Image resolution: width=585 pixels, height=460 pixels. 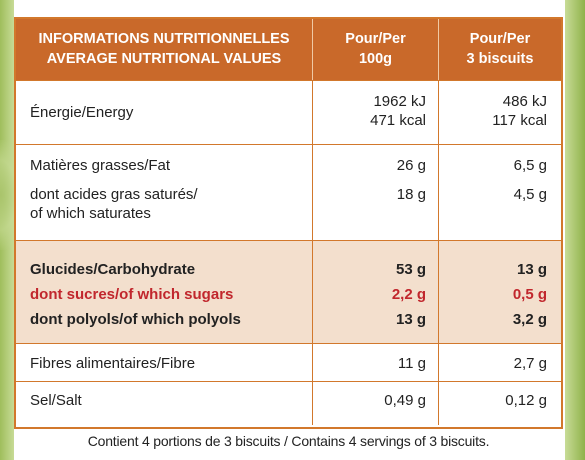 What do you see at coordinates (500, 292) in the screenshot?
I see `carbohydrate-per-serving-col: 13 g 0,5 g 3,2 g` at bounding box center [500, 292].